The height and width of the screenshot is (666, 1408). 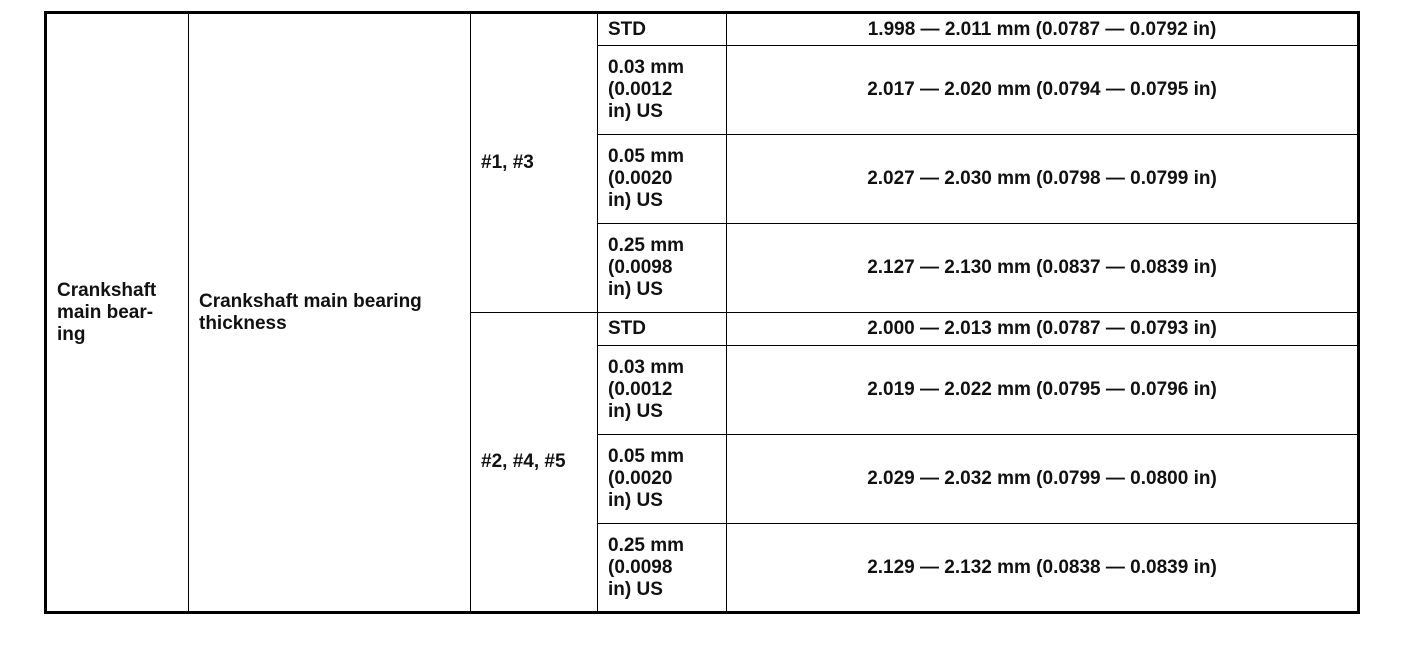 I want to click on value-cell: 2.019 — 2.022 mm (0.0795 — 0.0796 in), so click(x=1042, y=390).